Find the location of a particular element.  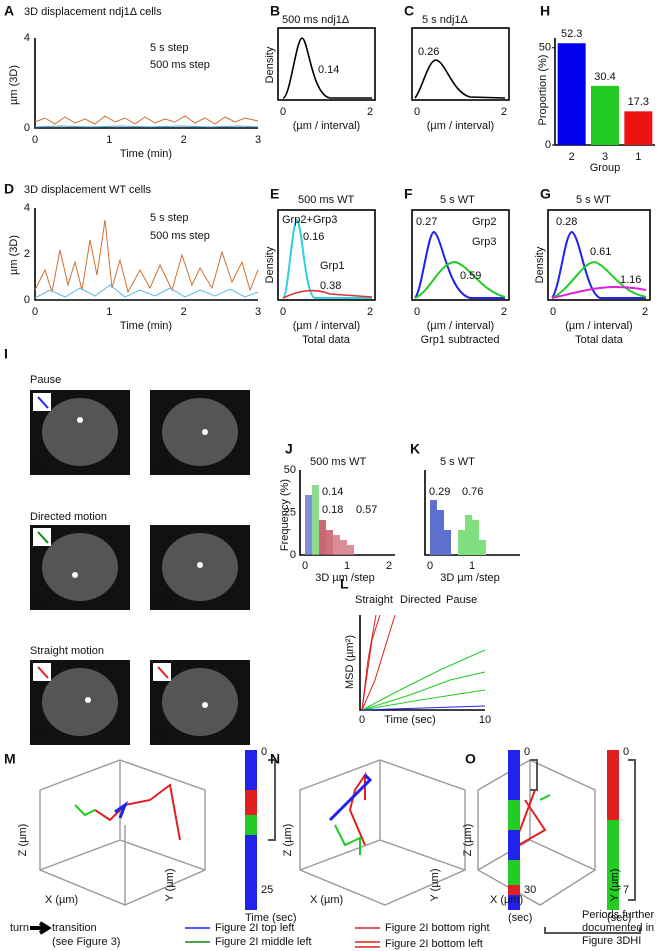

annotation: 0.59 is located at coordinates (470, 276).